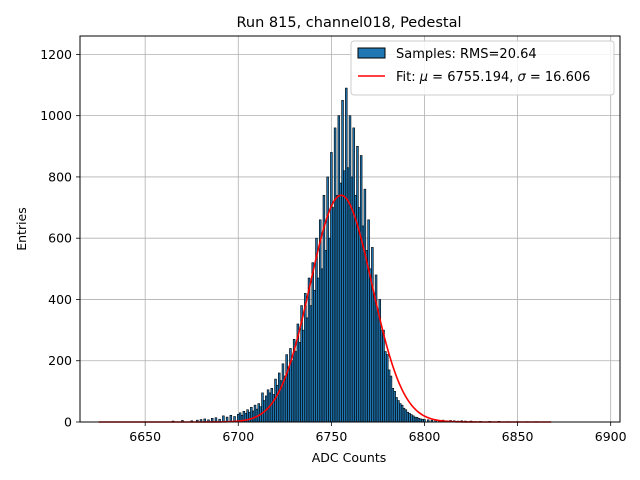 This screenshot has height=480, width=640. What do you see at coordinates (331, 436) in the screenshot?
I see `x-tick-label: 6750` at bounding box center [331, 436].